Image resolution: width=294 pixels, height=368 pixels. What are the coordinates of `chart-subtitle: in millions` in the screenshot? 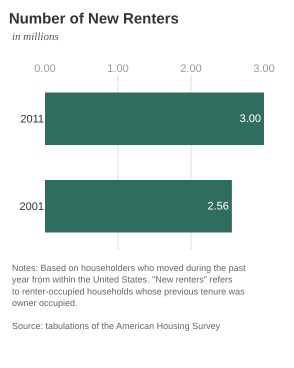 It's located at (35, 37).